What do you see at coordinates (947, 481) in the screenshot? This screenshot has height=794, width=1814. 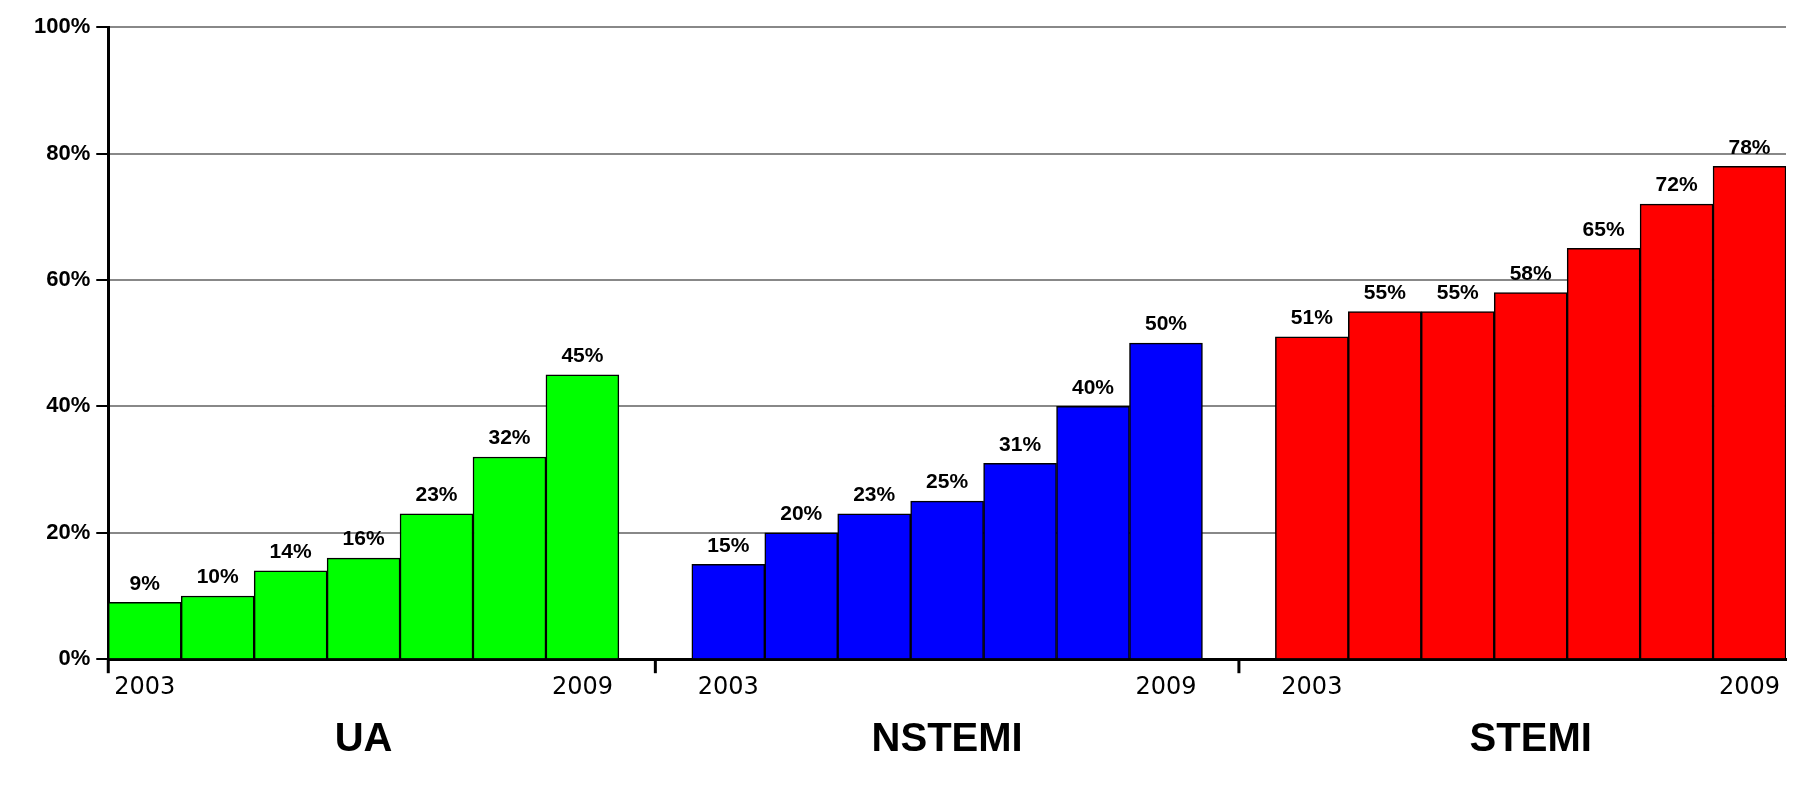 I see `data-label: 25%` at bounding box center [947, 481].